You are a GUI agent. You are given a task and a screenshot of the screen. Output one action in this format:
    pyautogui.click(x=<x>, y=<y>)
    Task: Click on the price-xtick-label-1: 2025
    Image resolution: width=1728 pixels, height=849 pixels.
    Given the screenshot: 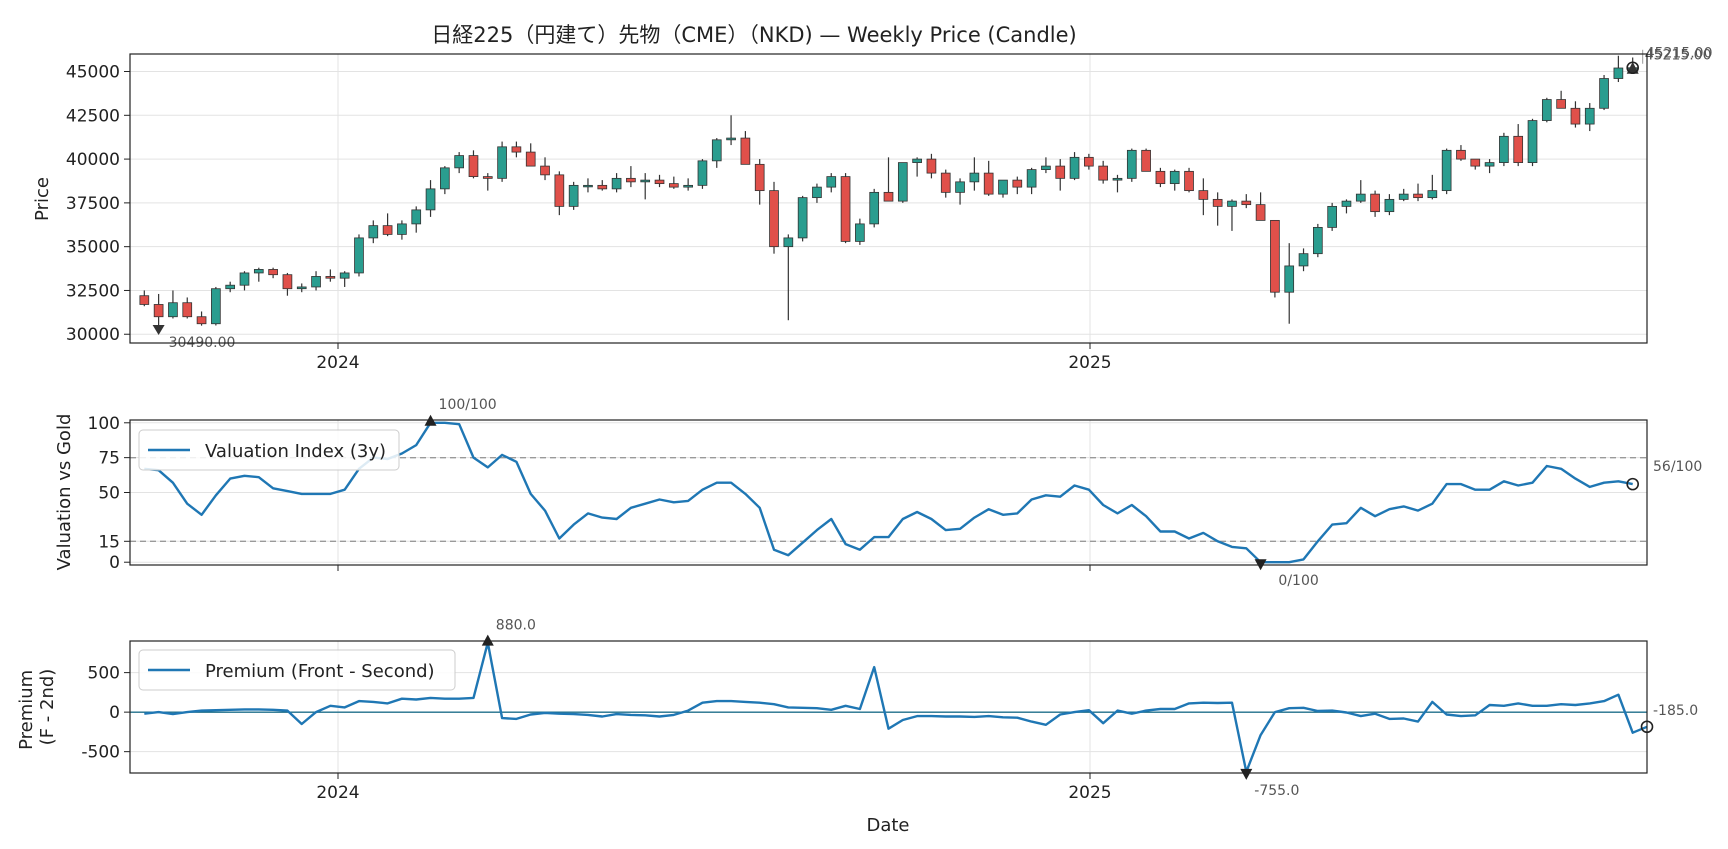 What is the action you would take?
    pyautogui.click(x=1089, y=363)
    